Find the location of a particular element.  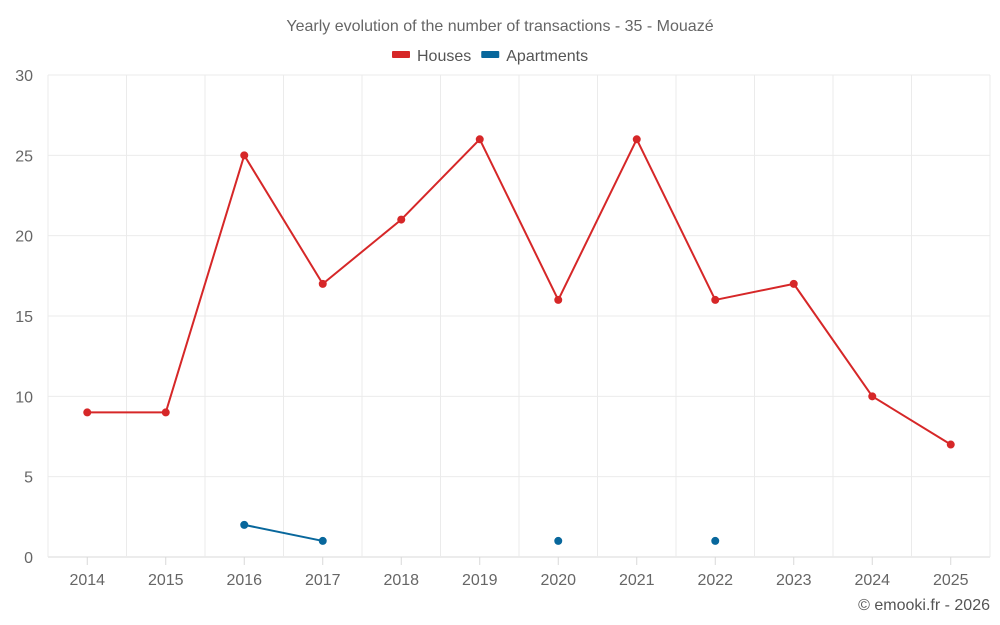

legend-label: Houses is located at coordinates (444, 56).